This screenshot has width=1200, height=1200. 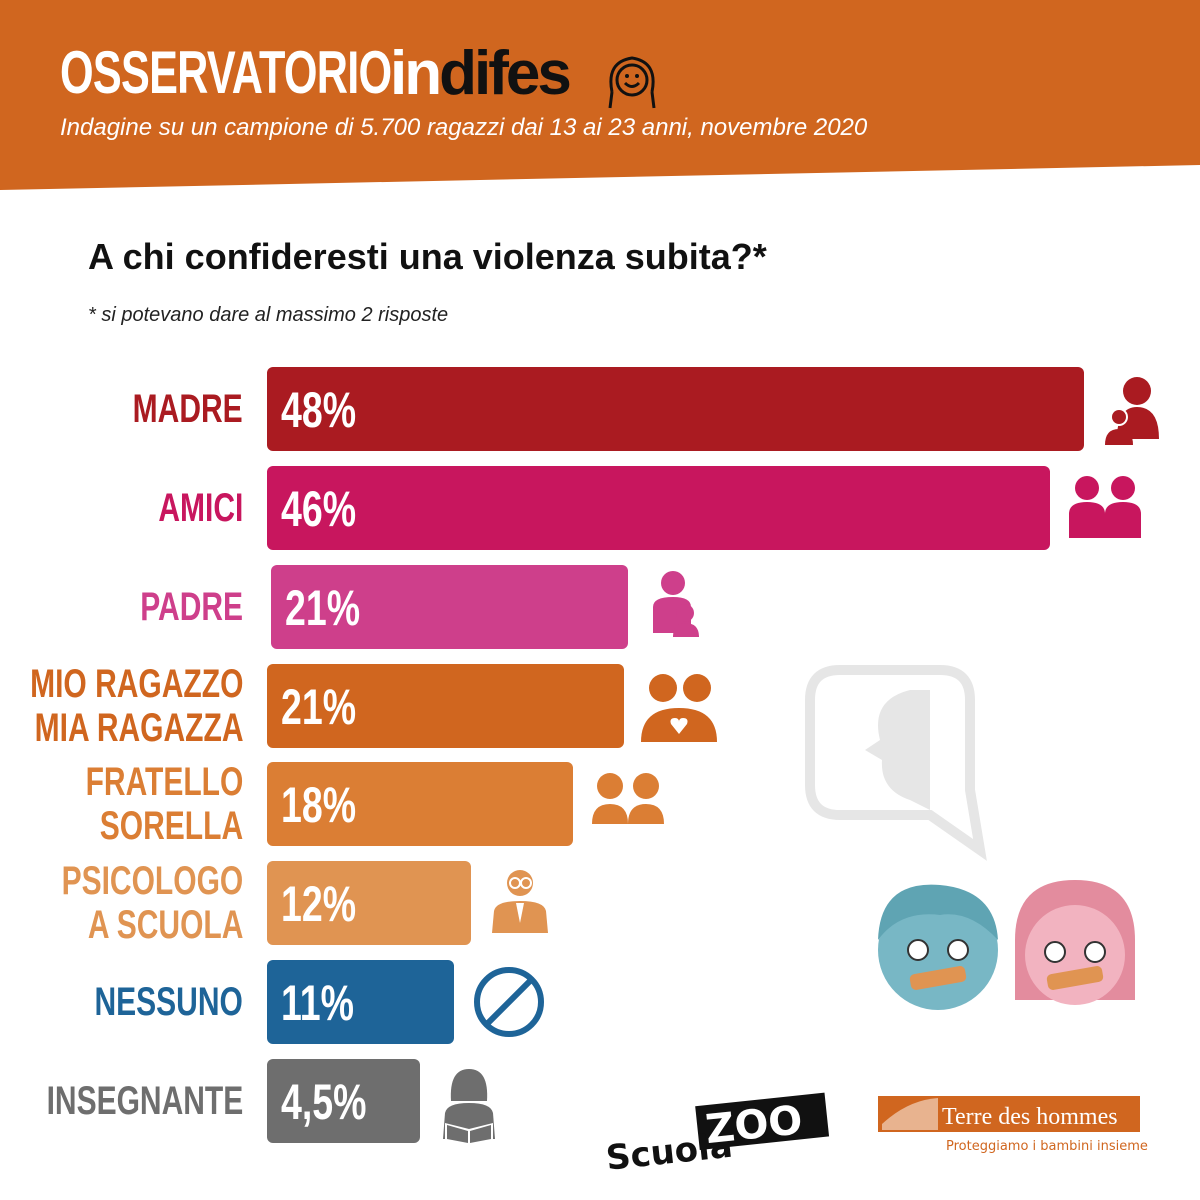 I want to click on bar: 48%, so click(x=675, y=409).